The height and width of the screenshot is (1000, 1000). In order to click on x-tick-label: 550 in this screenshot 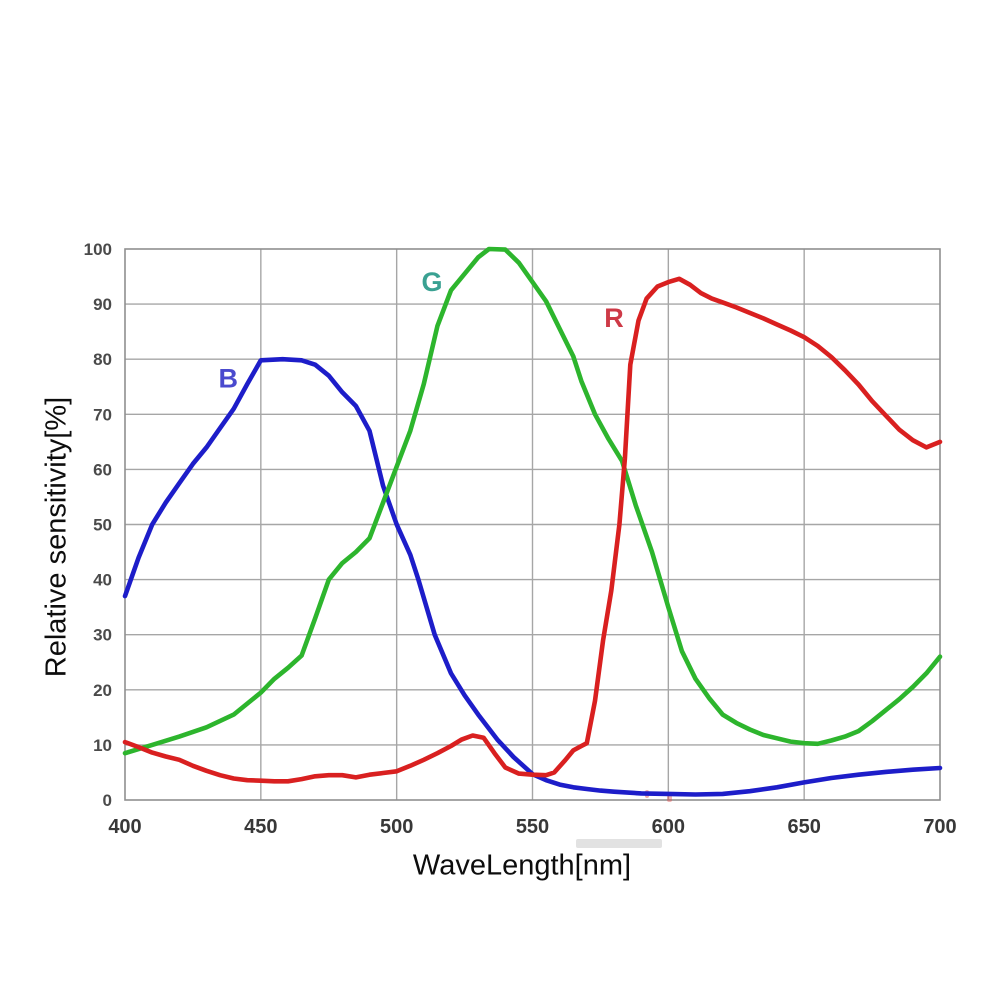, I will do `click(532, 827)`.